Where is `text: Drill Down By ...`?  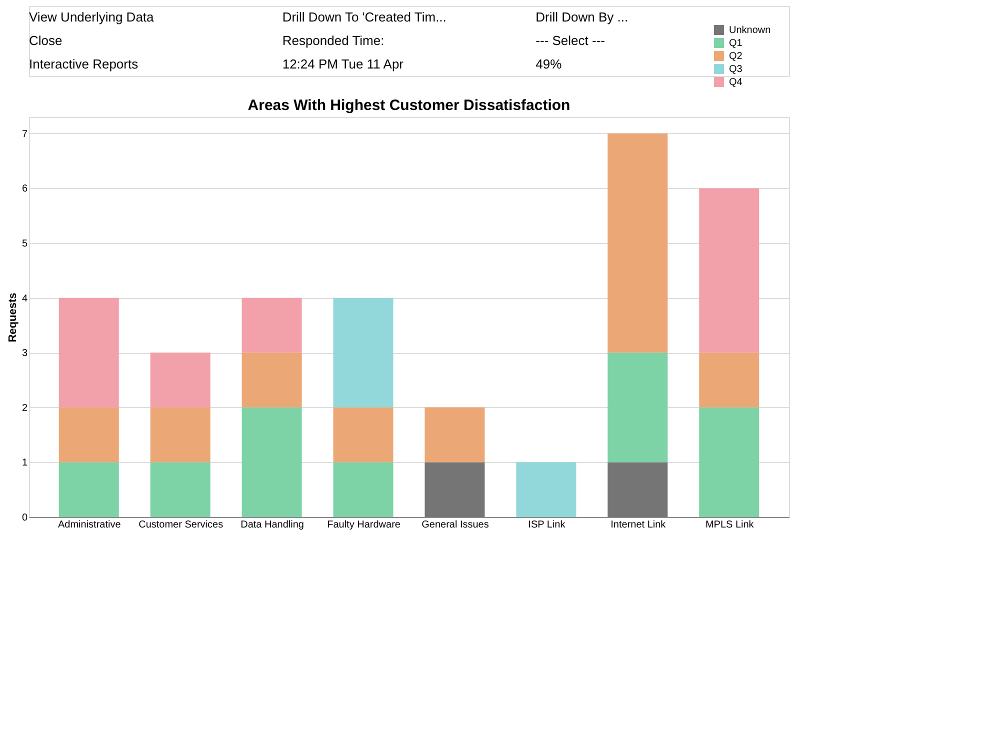
text: Drill Down By ... is located at coordinates (582, 17).